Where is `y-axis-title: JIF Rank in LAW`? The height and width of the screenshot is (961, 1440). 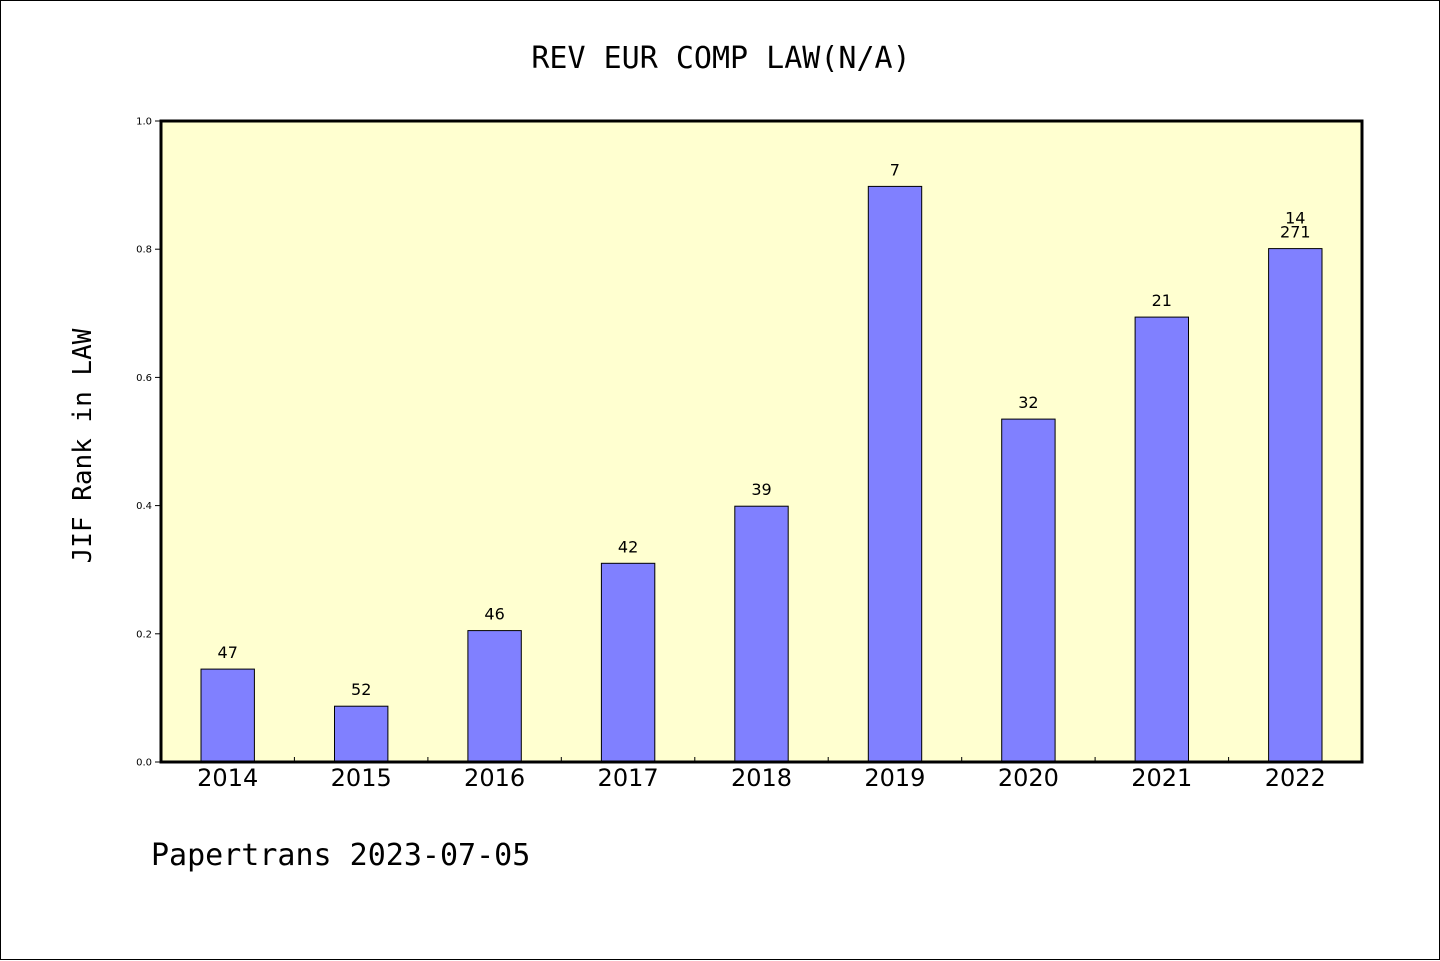 y-axis-title: JIF Rank in LAW is located at coordinates (83, 445).